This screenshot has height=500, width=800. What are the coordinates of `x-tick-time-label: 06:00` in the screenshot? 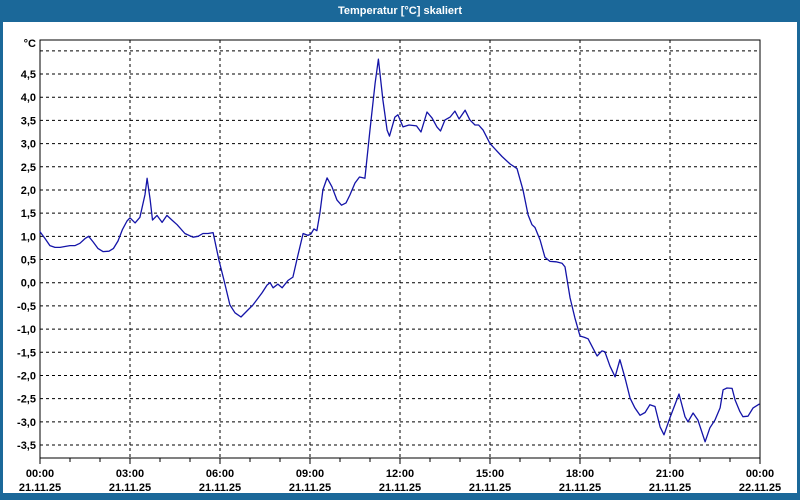 It's located at (220, 474).